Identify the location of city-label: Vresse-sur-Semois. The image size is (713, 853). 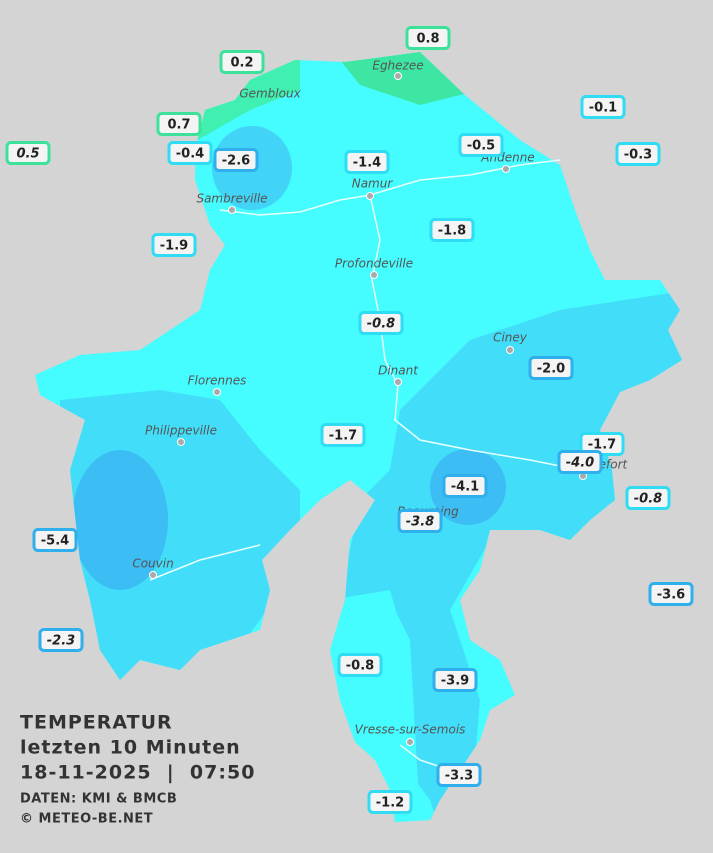
(410, 730).